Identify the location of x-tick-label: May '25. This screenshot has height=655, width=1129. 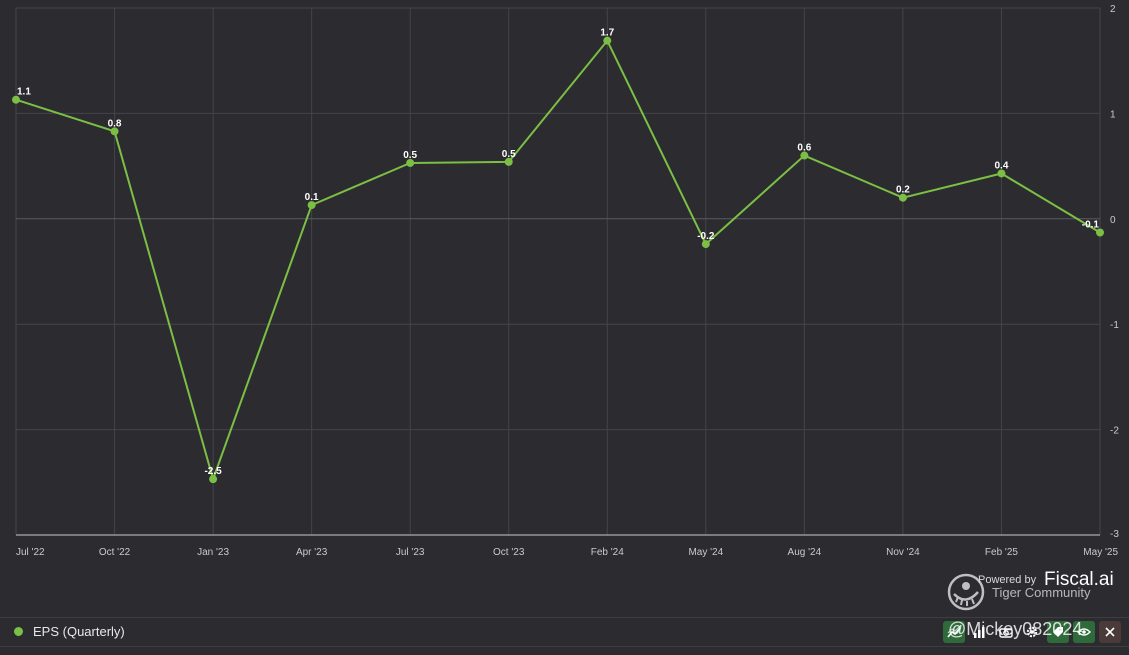
(1100, 552).